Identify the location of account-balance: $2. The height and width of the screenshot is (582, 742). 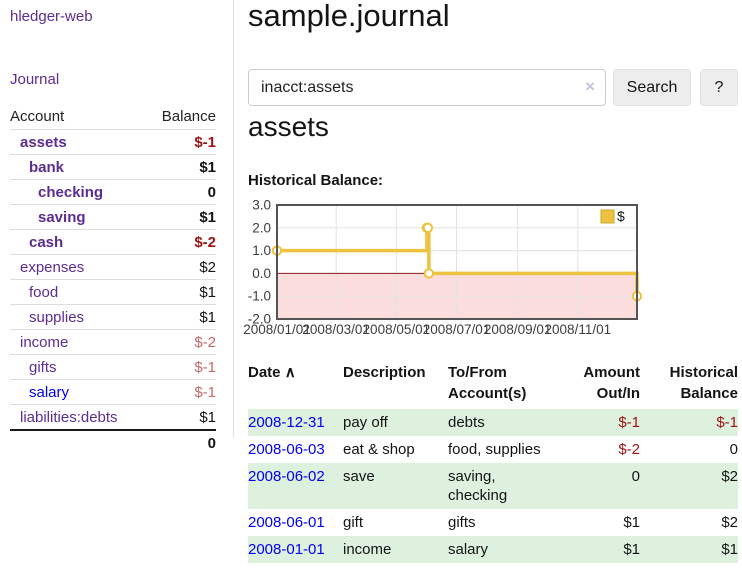
(207, 267).